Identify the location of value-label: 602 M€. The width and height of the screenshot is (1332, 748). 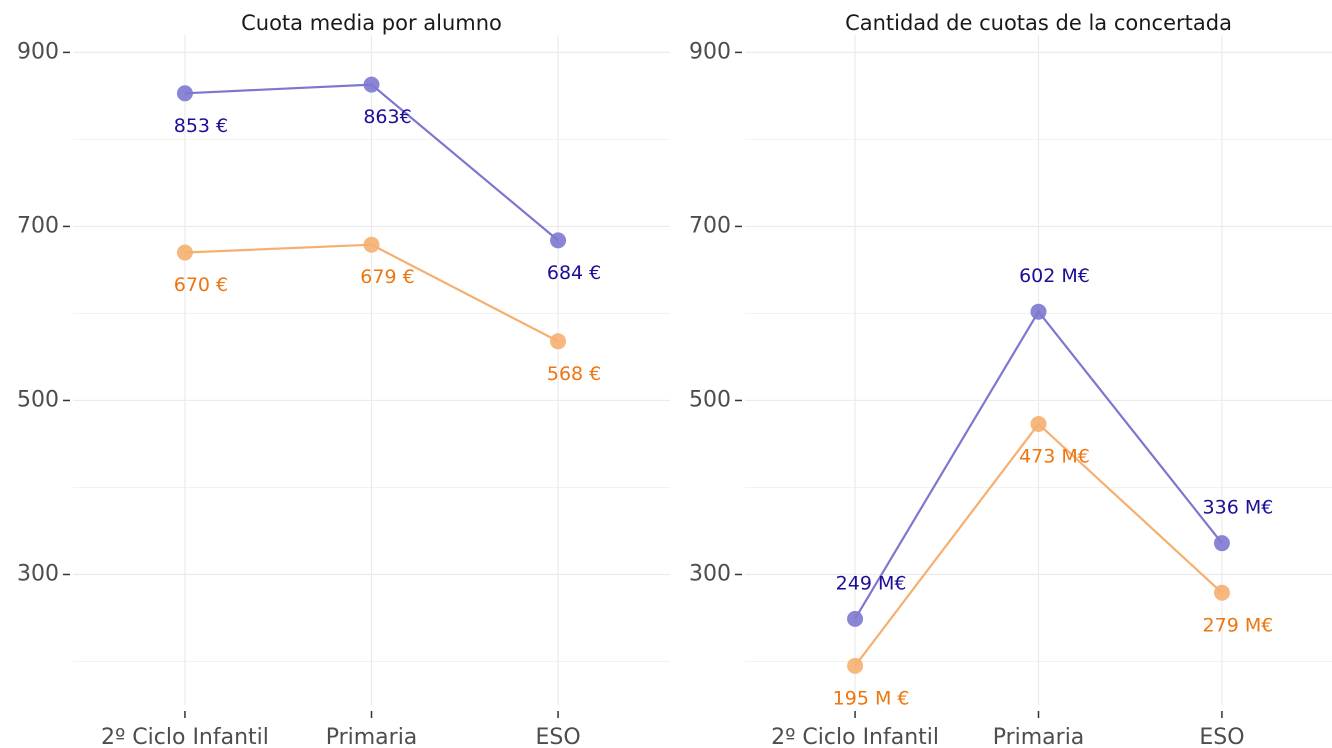
(1054, 276).